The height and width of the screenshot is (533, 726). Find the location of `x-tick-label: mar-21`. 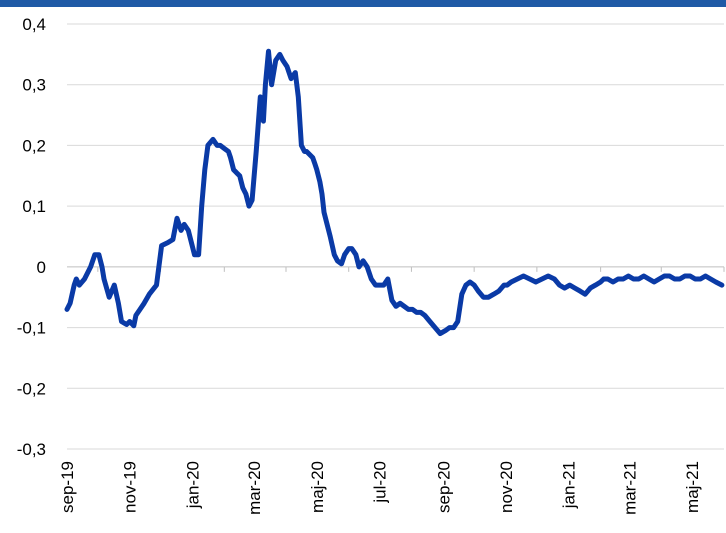

x-tick-label: mar-21 is located at coordinates (629, 488).